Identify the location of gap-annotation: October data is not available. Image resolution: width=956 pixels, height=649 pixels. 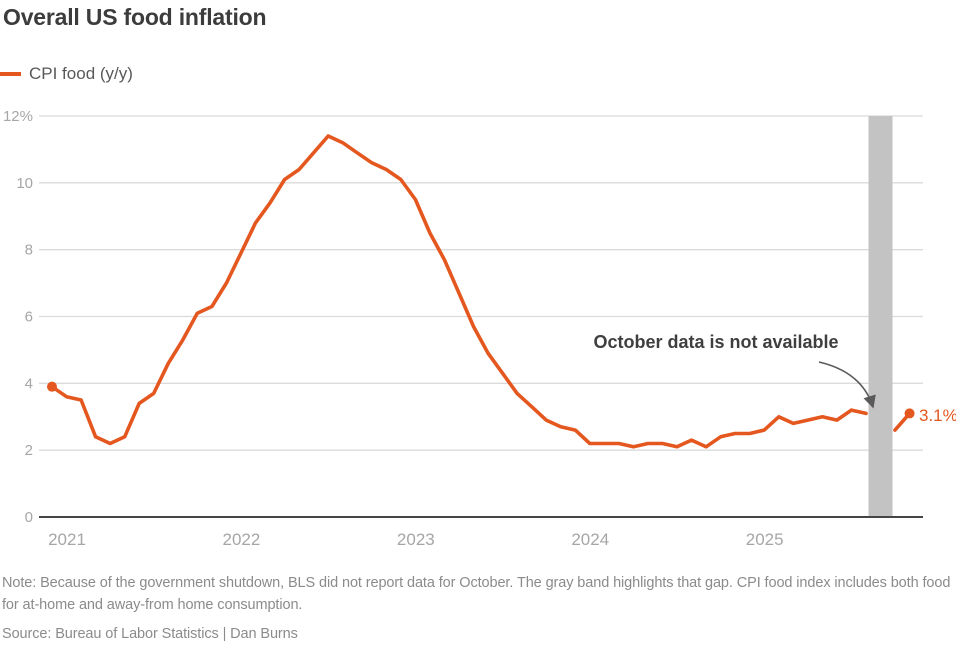
(716, 342).